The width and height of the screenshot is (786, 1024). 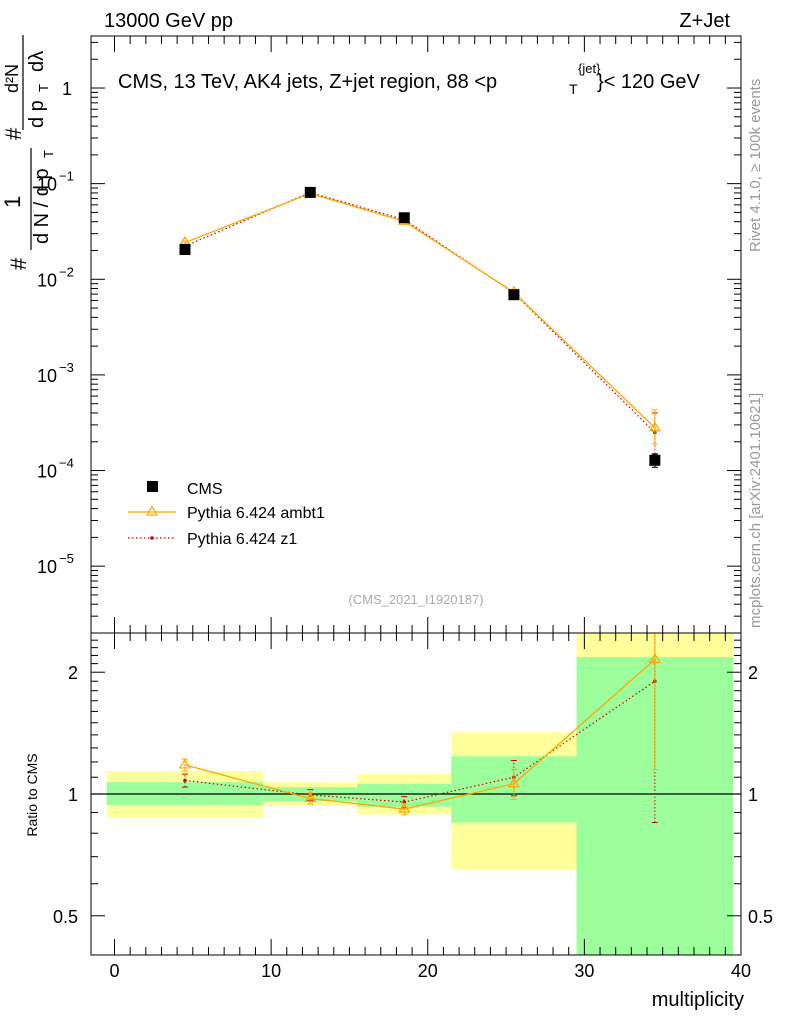 What do you see at coordinates (760, 917) in the screenshot?
I see `ratio-y-tick-label-right: 0.5` at bounding box center [760, 917].